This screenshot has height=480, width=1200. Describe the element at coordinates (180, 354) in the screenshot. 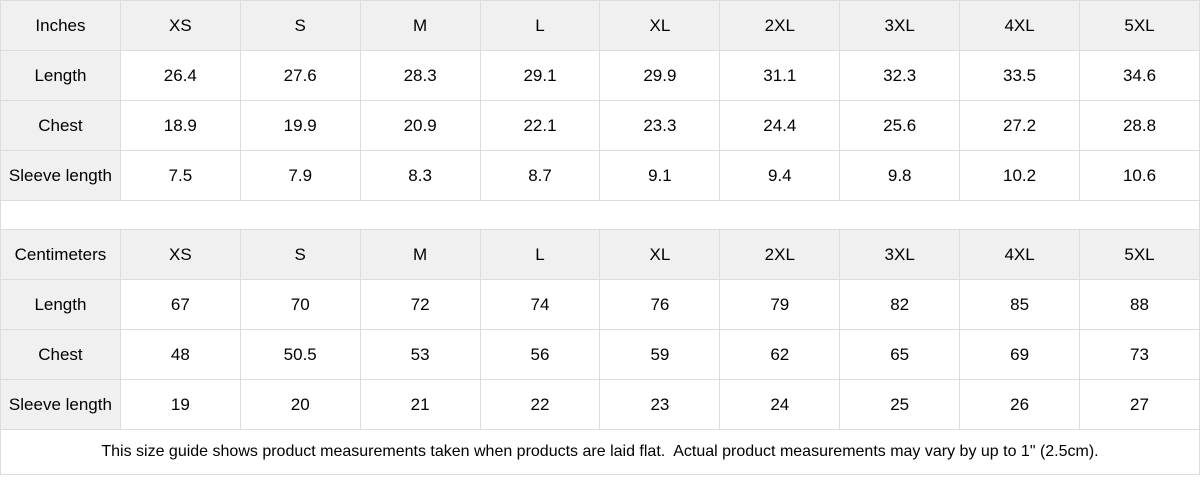

I see `value-cell: 48` at that location.